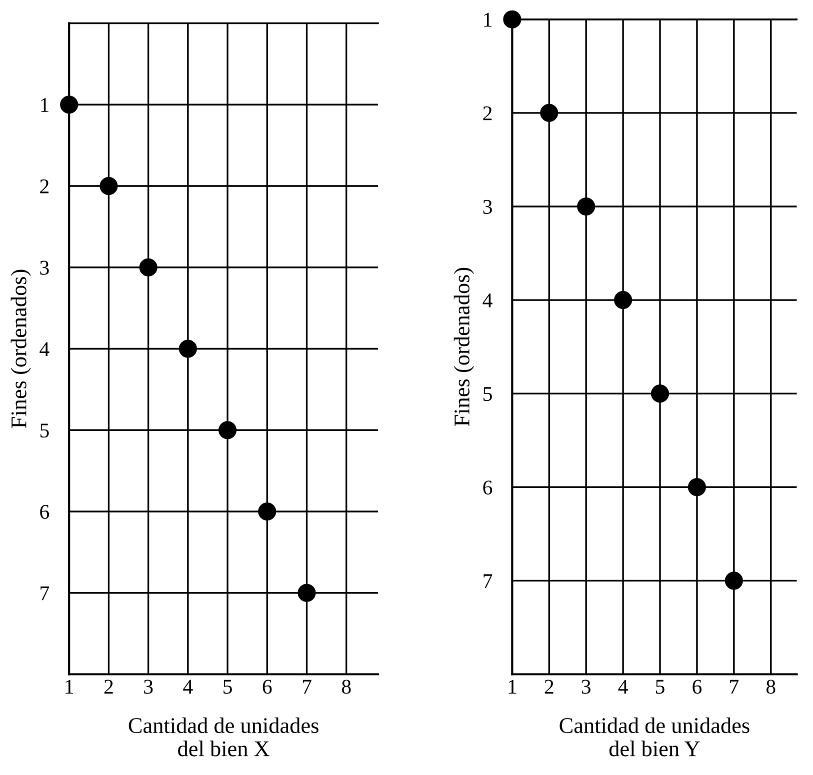 The height and width of the screenshot is (775, 813). I want to click on x-axis-title: Cantidad de unidades del bien Y, so click(655, 736).